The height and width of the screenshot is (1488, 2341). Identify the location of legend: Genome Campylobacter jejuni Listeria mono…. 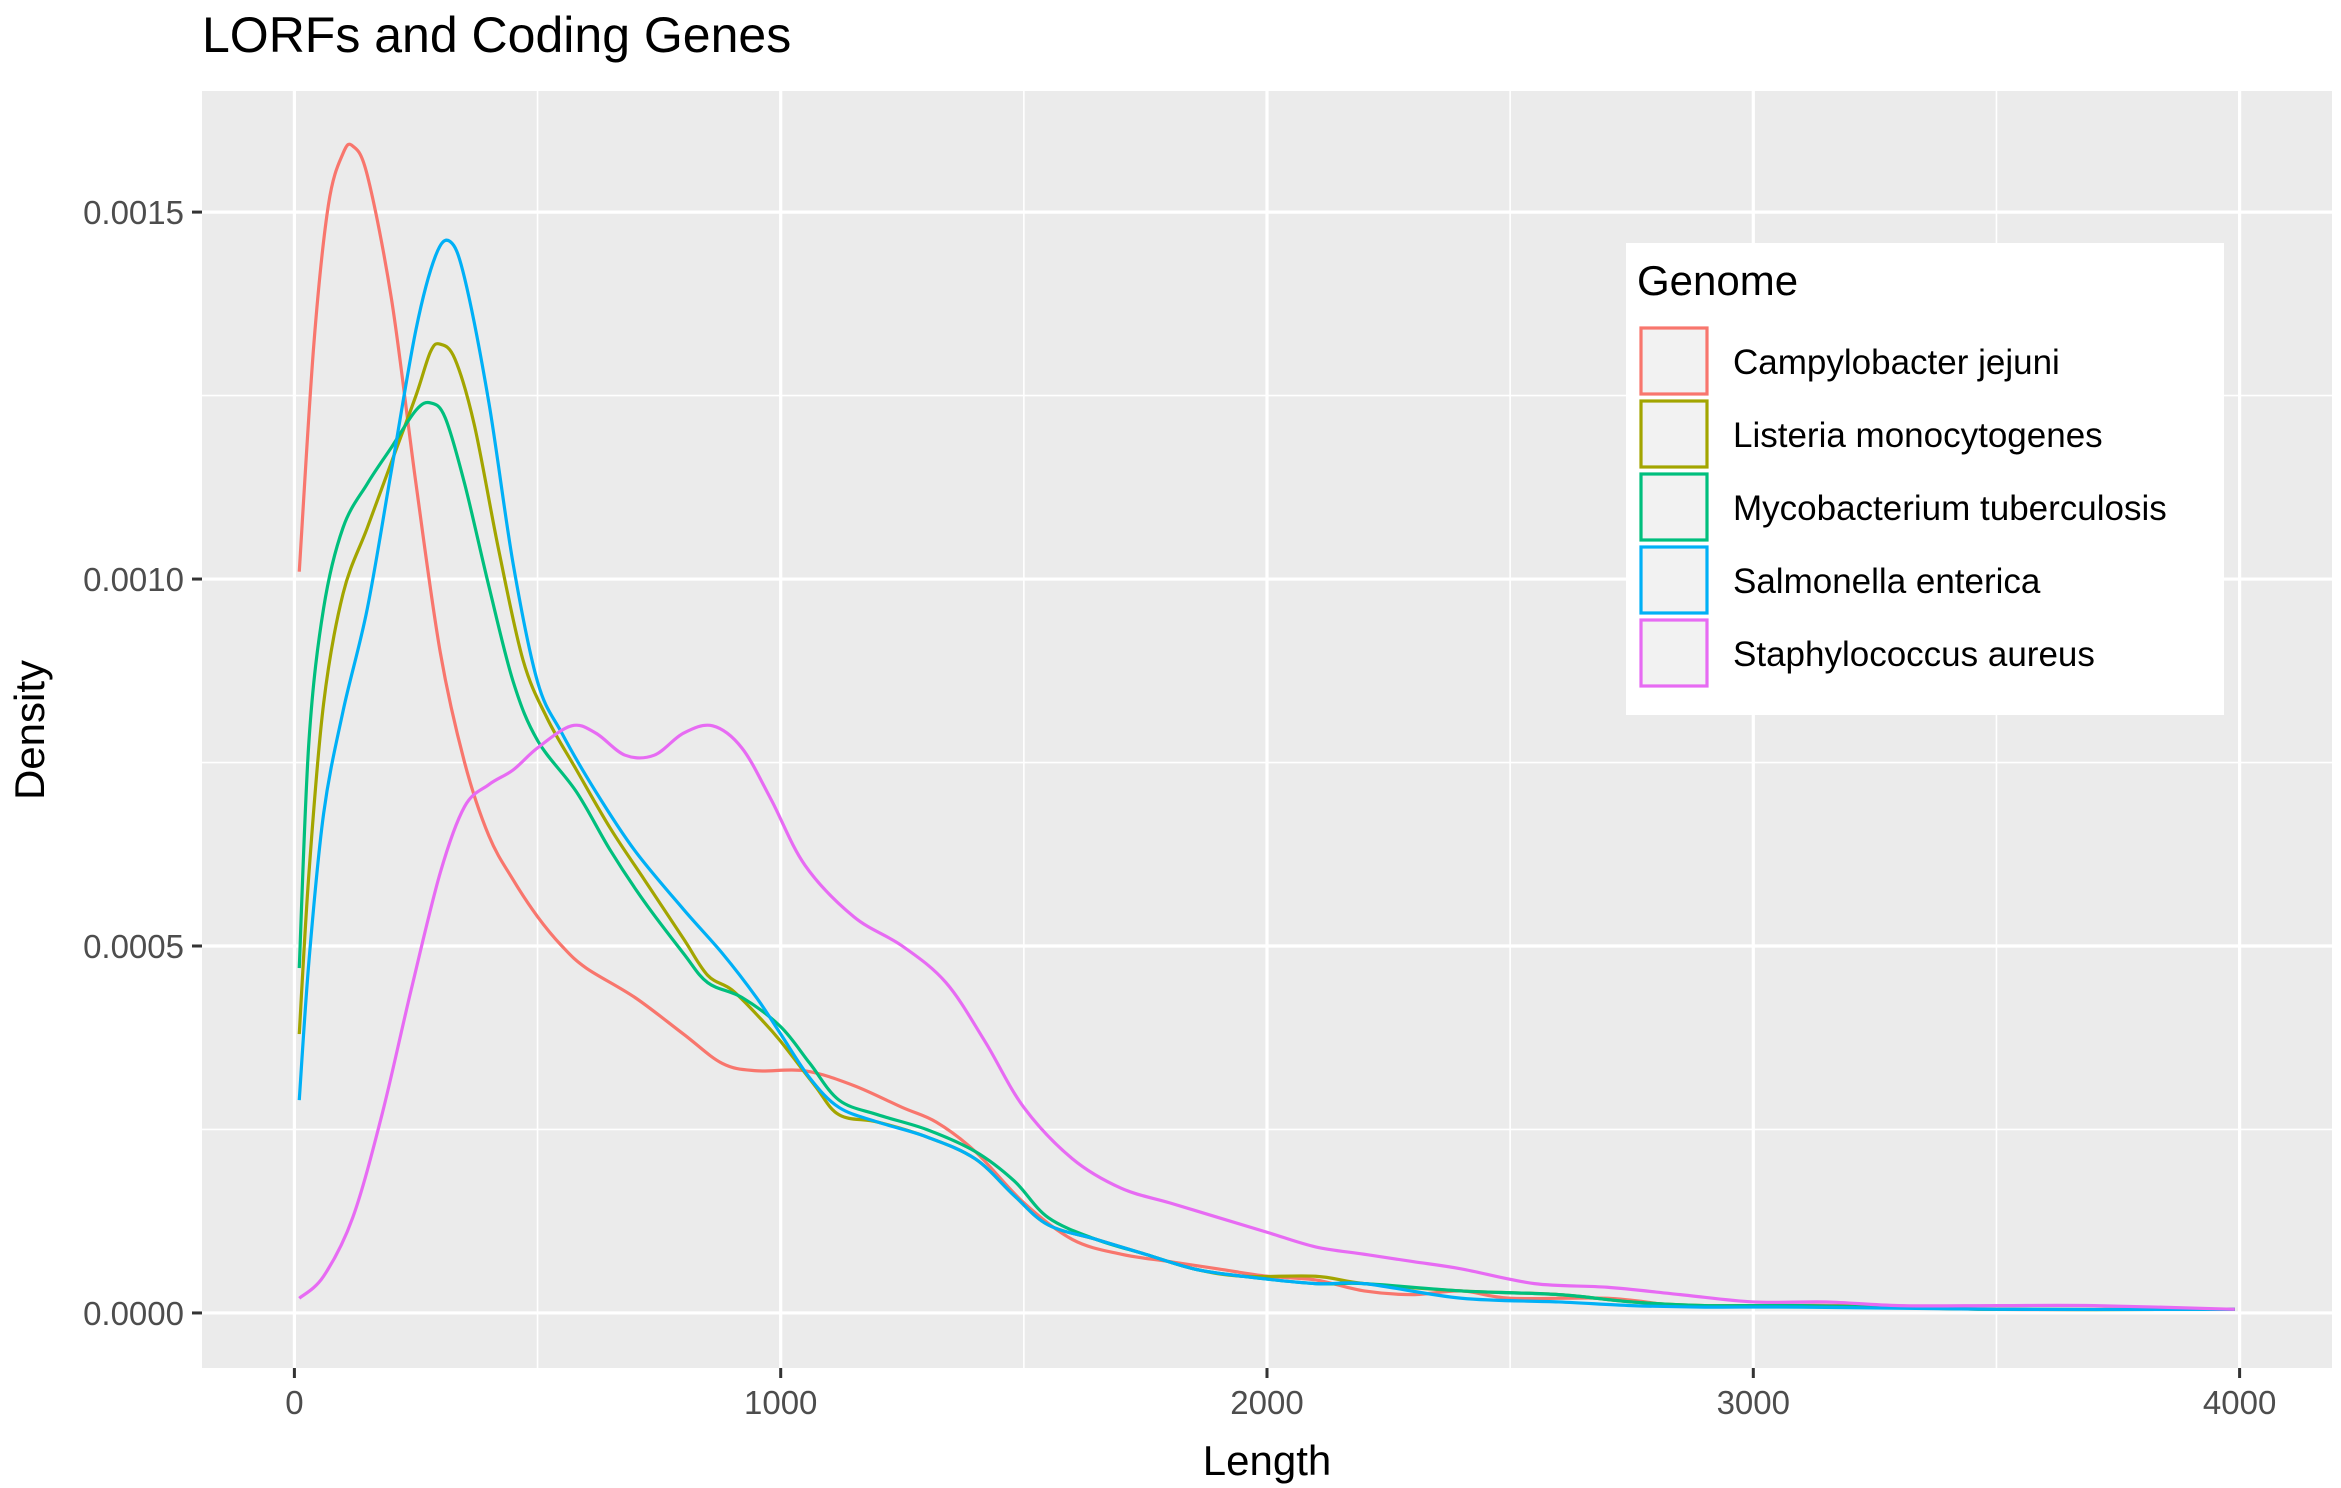
(1925, 479).